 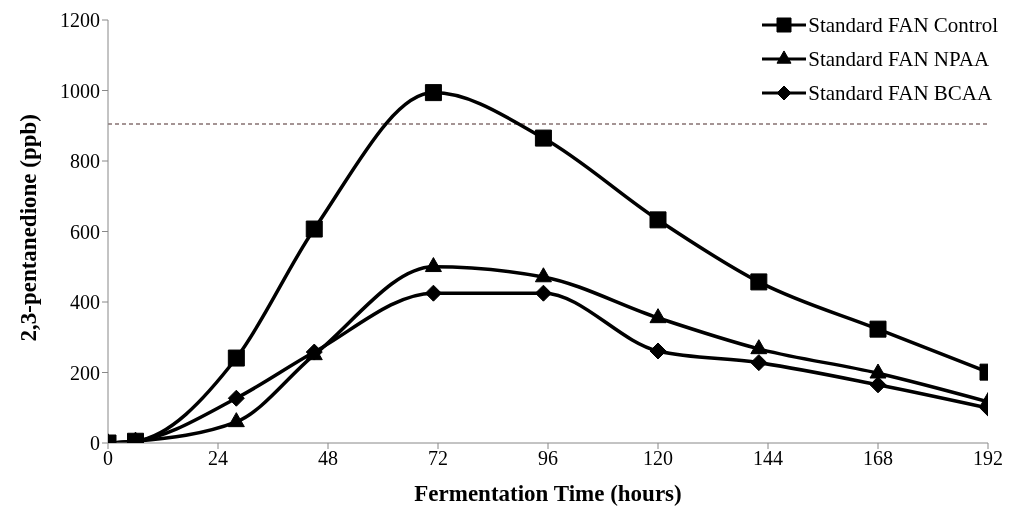 What do you see at coordinates (548, 458) in the screenshot?
I see `x-tick-label: 96` at bounding box center [548, 458].